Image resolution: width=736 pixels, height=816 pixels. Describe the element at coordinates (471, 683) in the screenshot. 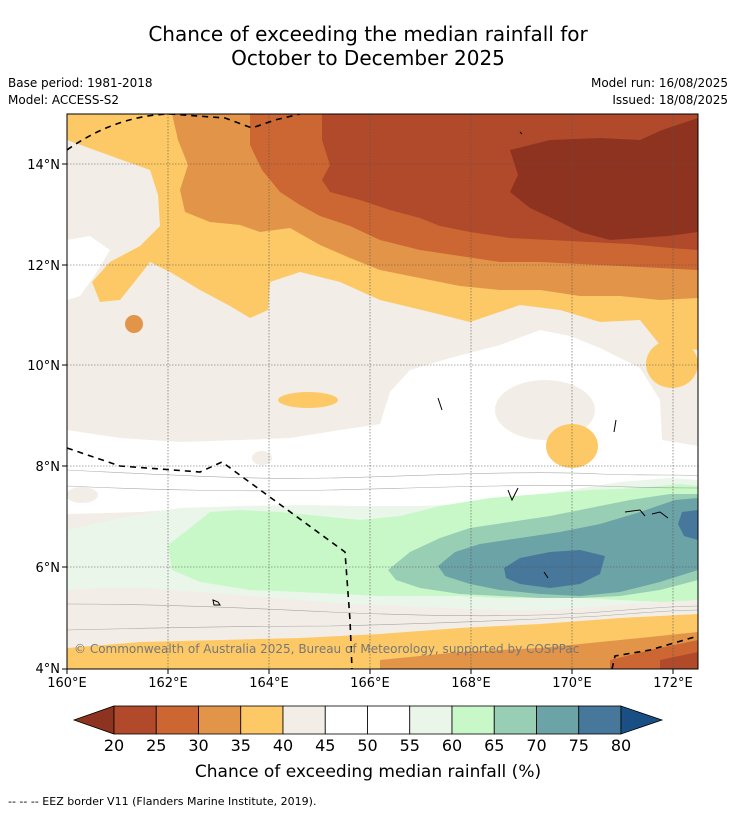

I see `x-tick-label: 168°E` at that location.